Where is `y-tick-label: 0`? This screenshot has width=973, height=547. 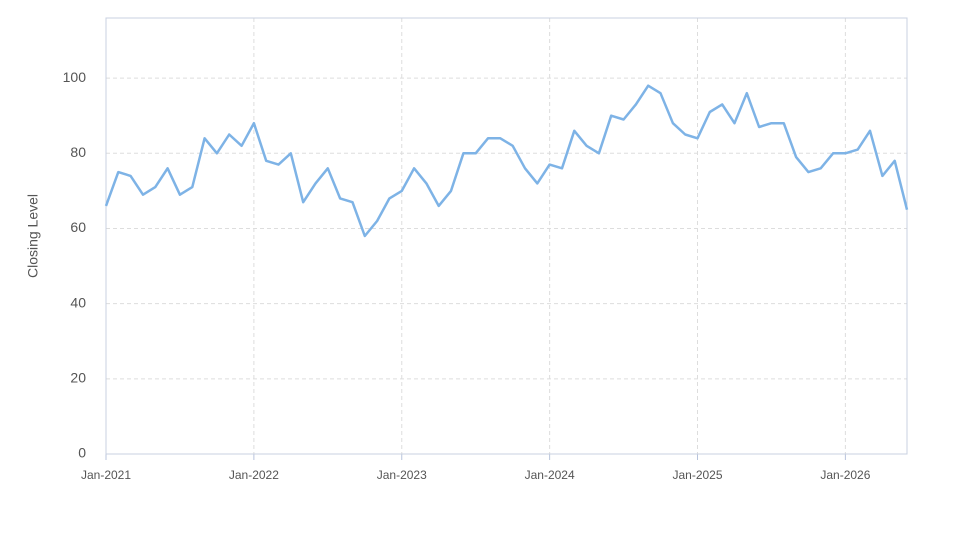
y-tick-label: 0 is located at coordinates (82, 453).